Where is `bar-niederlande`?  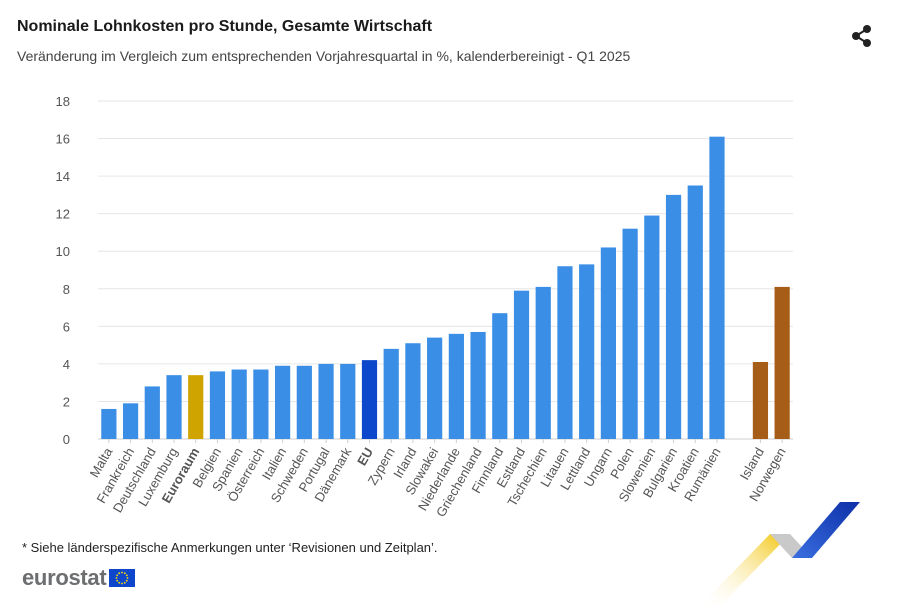 bar-niederlande is located at coordinates (456, 386).